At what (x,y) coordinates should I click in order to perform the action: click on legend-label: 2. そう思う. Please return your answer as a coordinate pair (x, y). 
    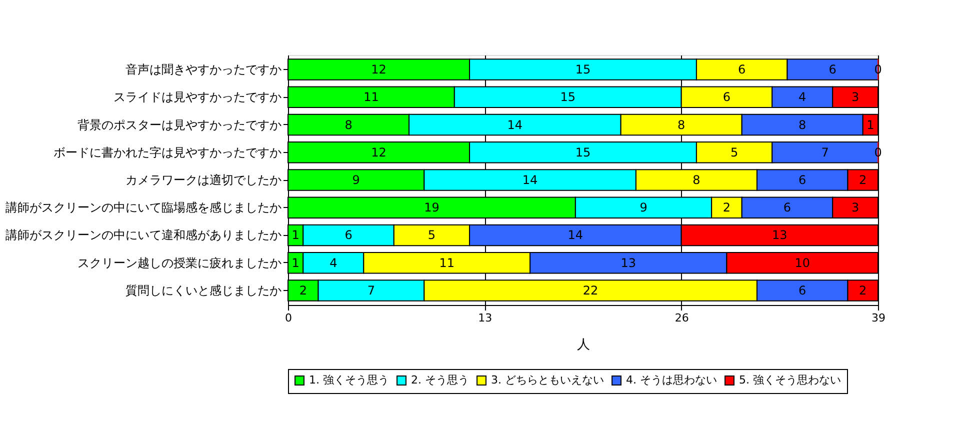
    Looking at the image, I should click on (440, 380).